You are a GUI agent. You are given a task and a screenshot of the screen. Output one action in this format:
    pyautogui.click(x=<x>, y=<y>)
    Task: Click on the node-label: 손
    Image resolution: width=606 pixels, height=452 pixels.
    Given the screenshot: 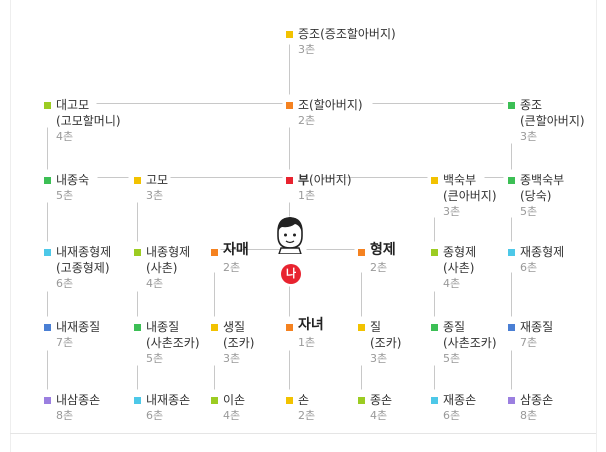 What is the action you would take?
    pyautogui.click(x=303, y=400)
    